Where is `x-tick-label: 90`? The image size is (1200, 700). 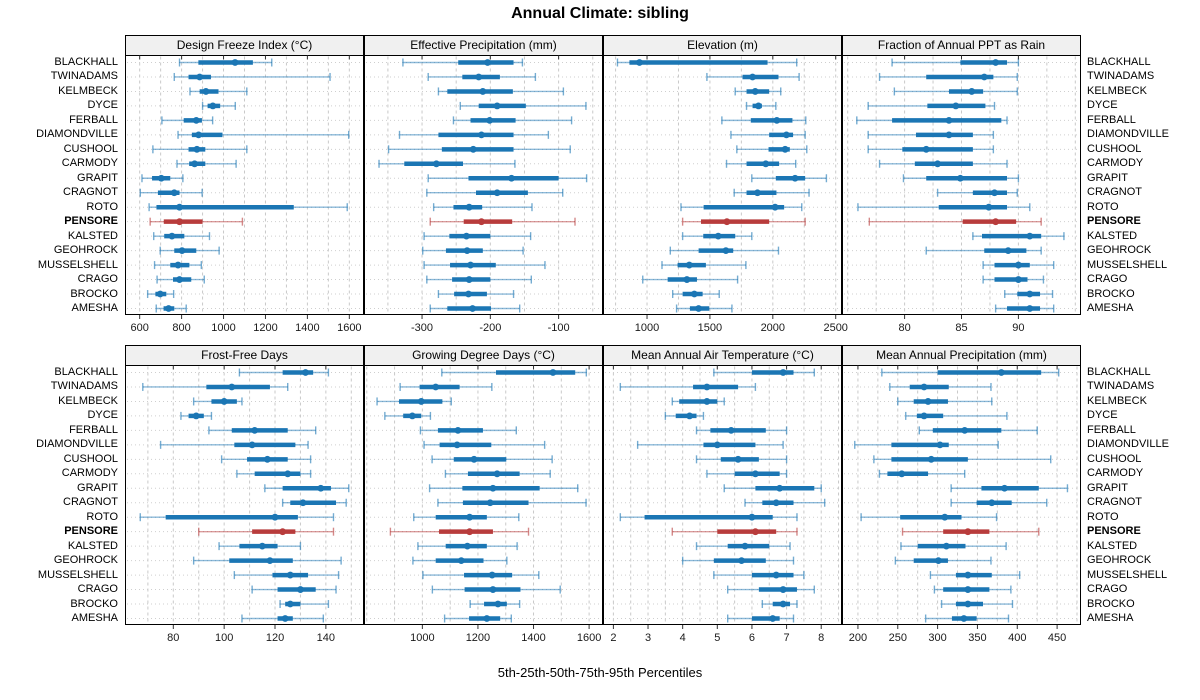 x-tick-label: 90 is located at coordinates (1018, 328).